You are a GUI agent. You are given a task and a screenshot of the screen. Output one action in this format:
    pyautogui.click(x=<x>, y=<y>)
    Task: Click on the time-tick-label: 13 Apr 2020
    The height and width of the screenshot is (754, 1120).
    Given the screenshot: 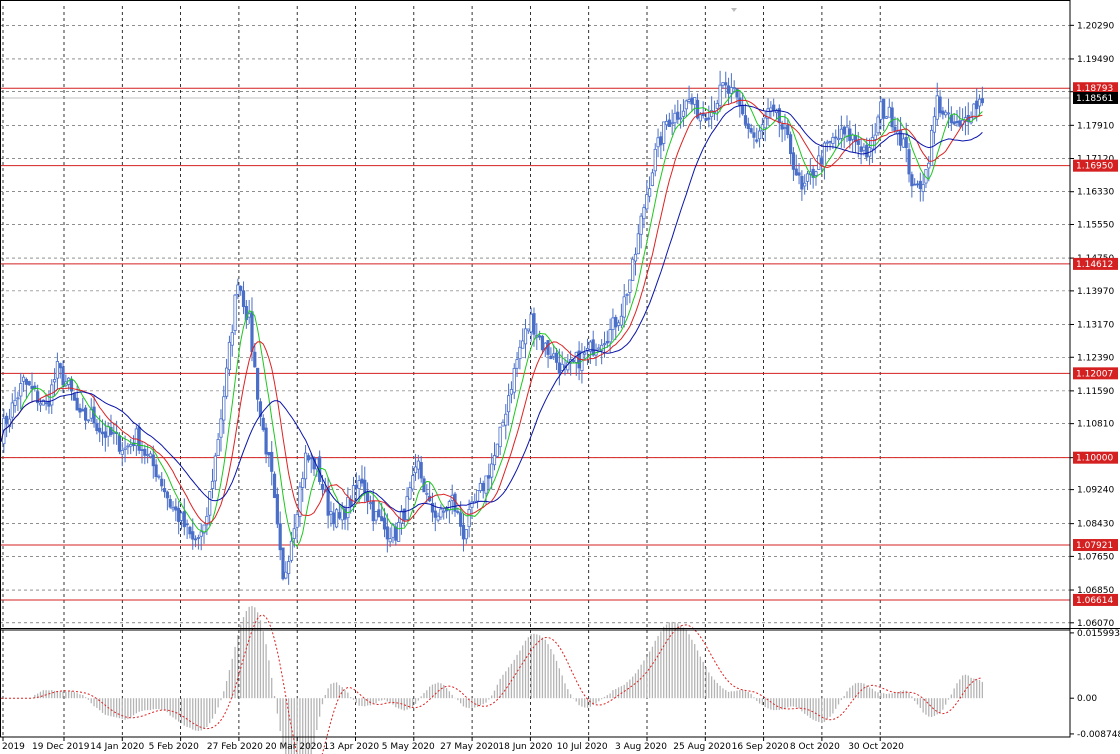 What is the action you would take?
    pyautogui.click(x=352, y=747)
    